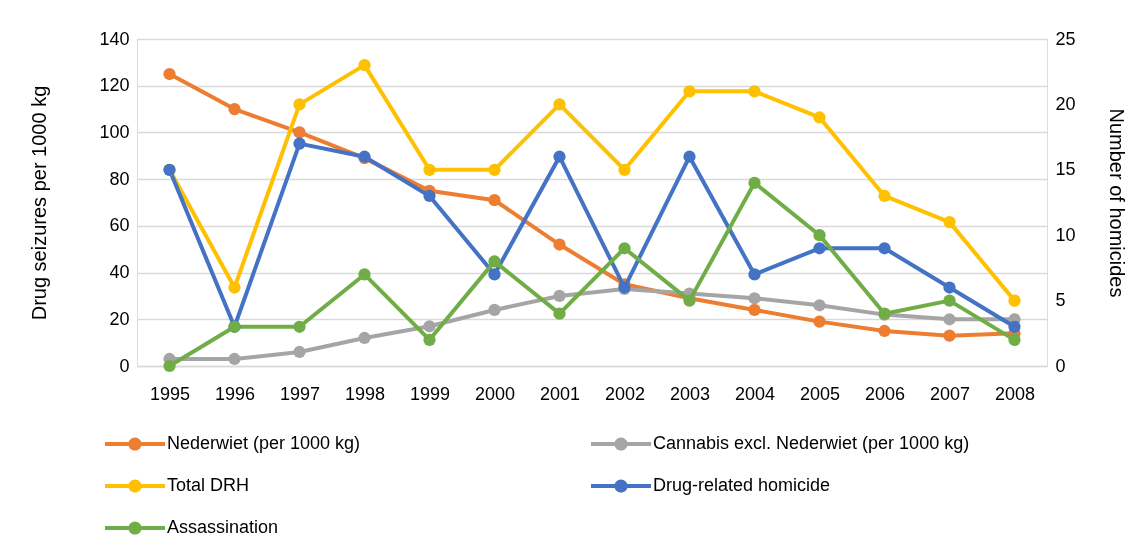 The height and width of the screenshot is (556, 1147). I want to click on x-tick-label: 2003, so click(690, 393).